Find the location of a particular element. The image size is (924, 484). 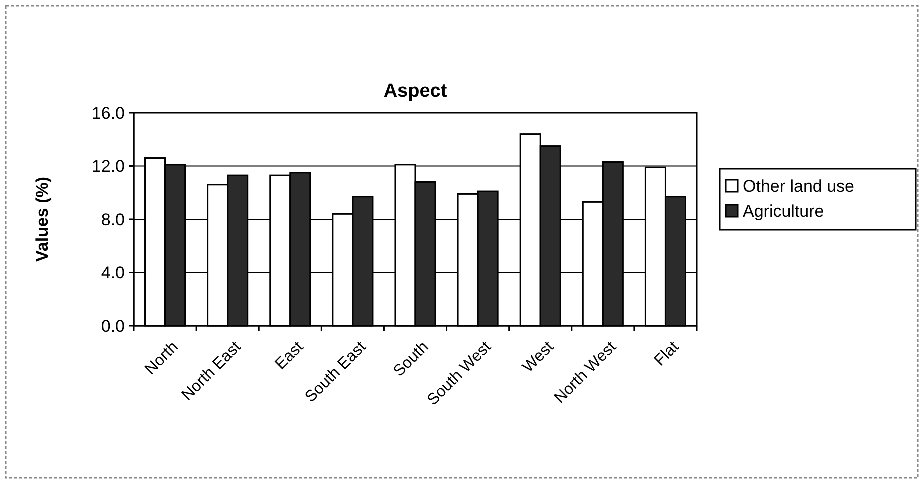

y-tick-label: 16.0 is located at coordinates (108, 113).